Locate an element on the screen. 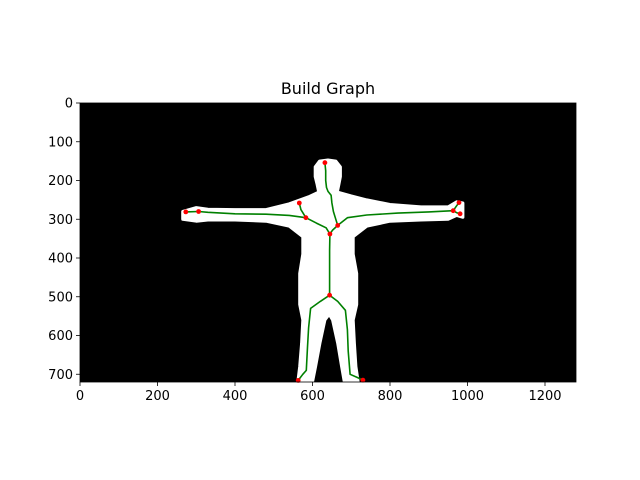  y-tick-label: 500 is located at coordinates (60, 297).